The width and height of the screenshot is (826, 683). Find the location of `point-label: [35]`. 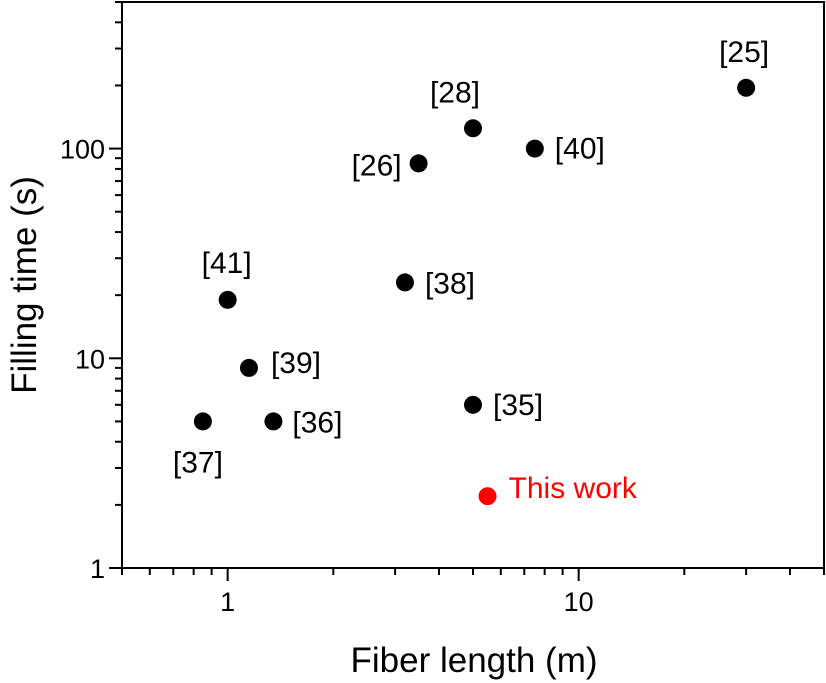

point-label: [35] is located at coordinates (518, 405).